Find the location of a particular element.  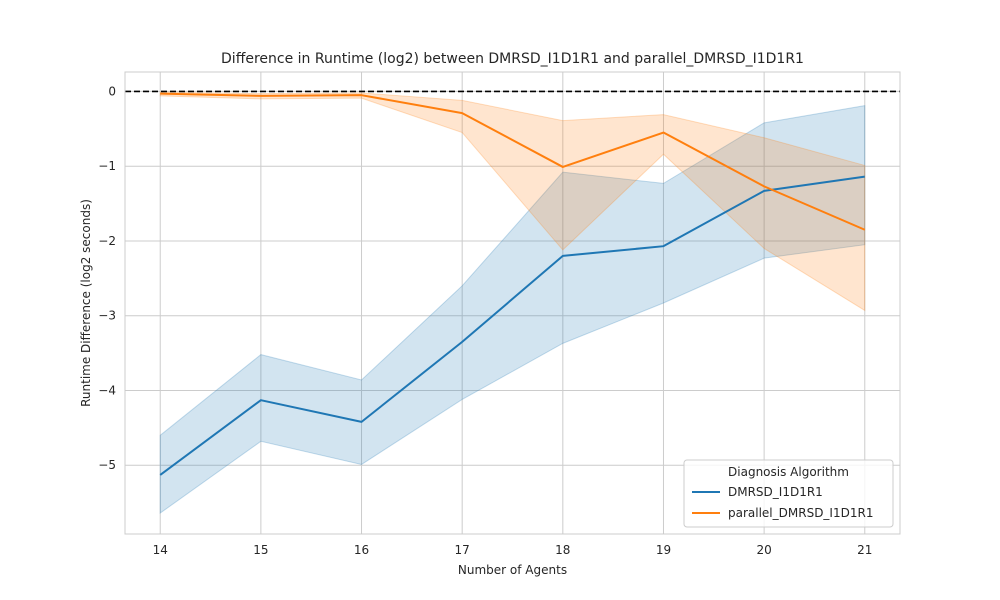

y-tick-label: −2 is located at coordinates (107, 241).